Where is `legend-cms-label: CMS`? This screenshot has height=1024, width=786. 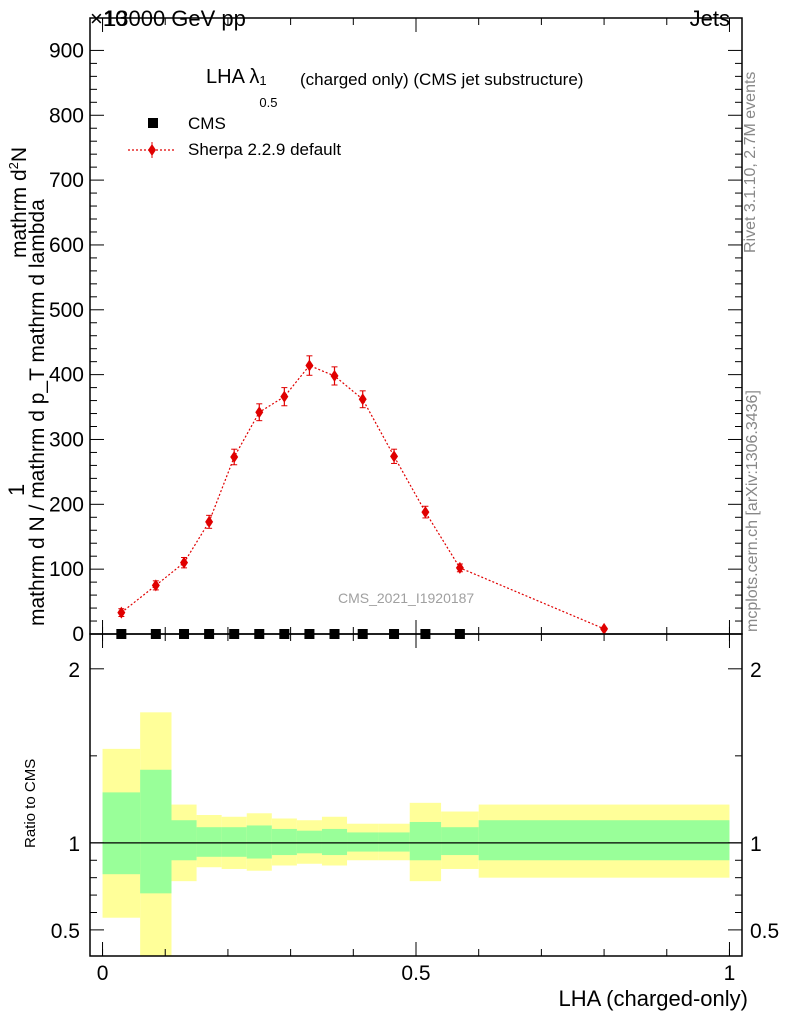
legend-cms-label: CMS is located at coordinates (207, 123).